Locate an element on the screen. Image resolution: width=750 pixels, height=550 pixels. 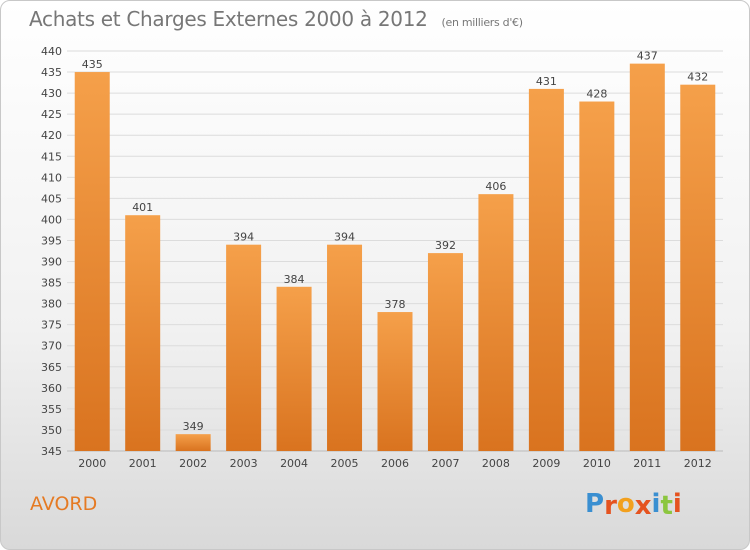
x-tick-label: 2007 is located at coordinates (445, 463).